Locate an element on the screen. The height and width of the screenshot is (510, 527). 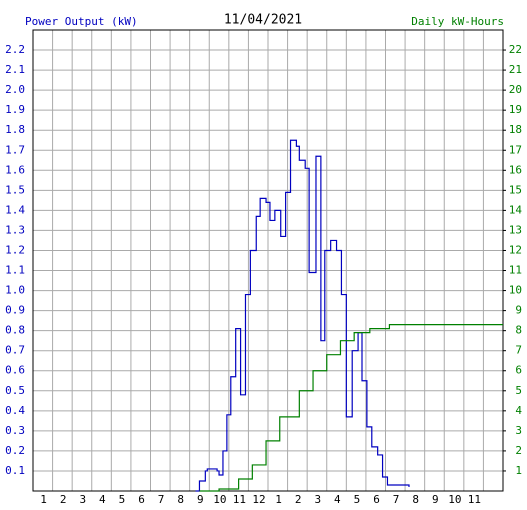
y2-tick-label: 8 is located at coordinates (518, 330).